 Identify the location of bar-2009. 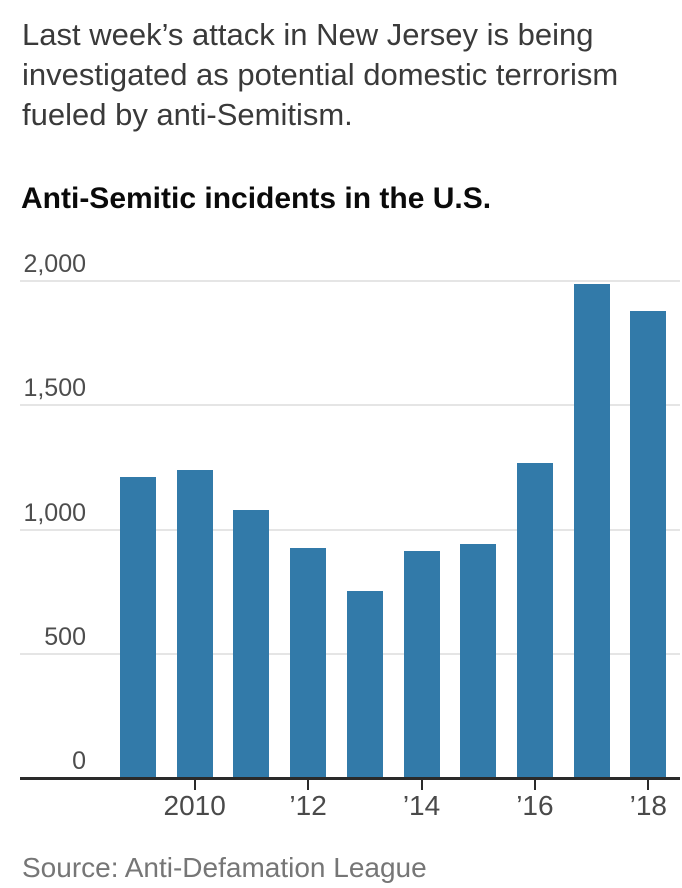
(138, 627).